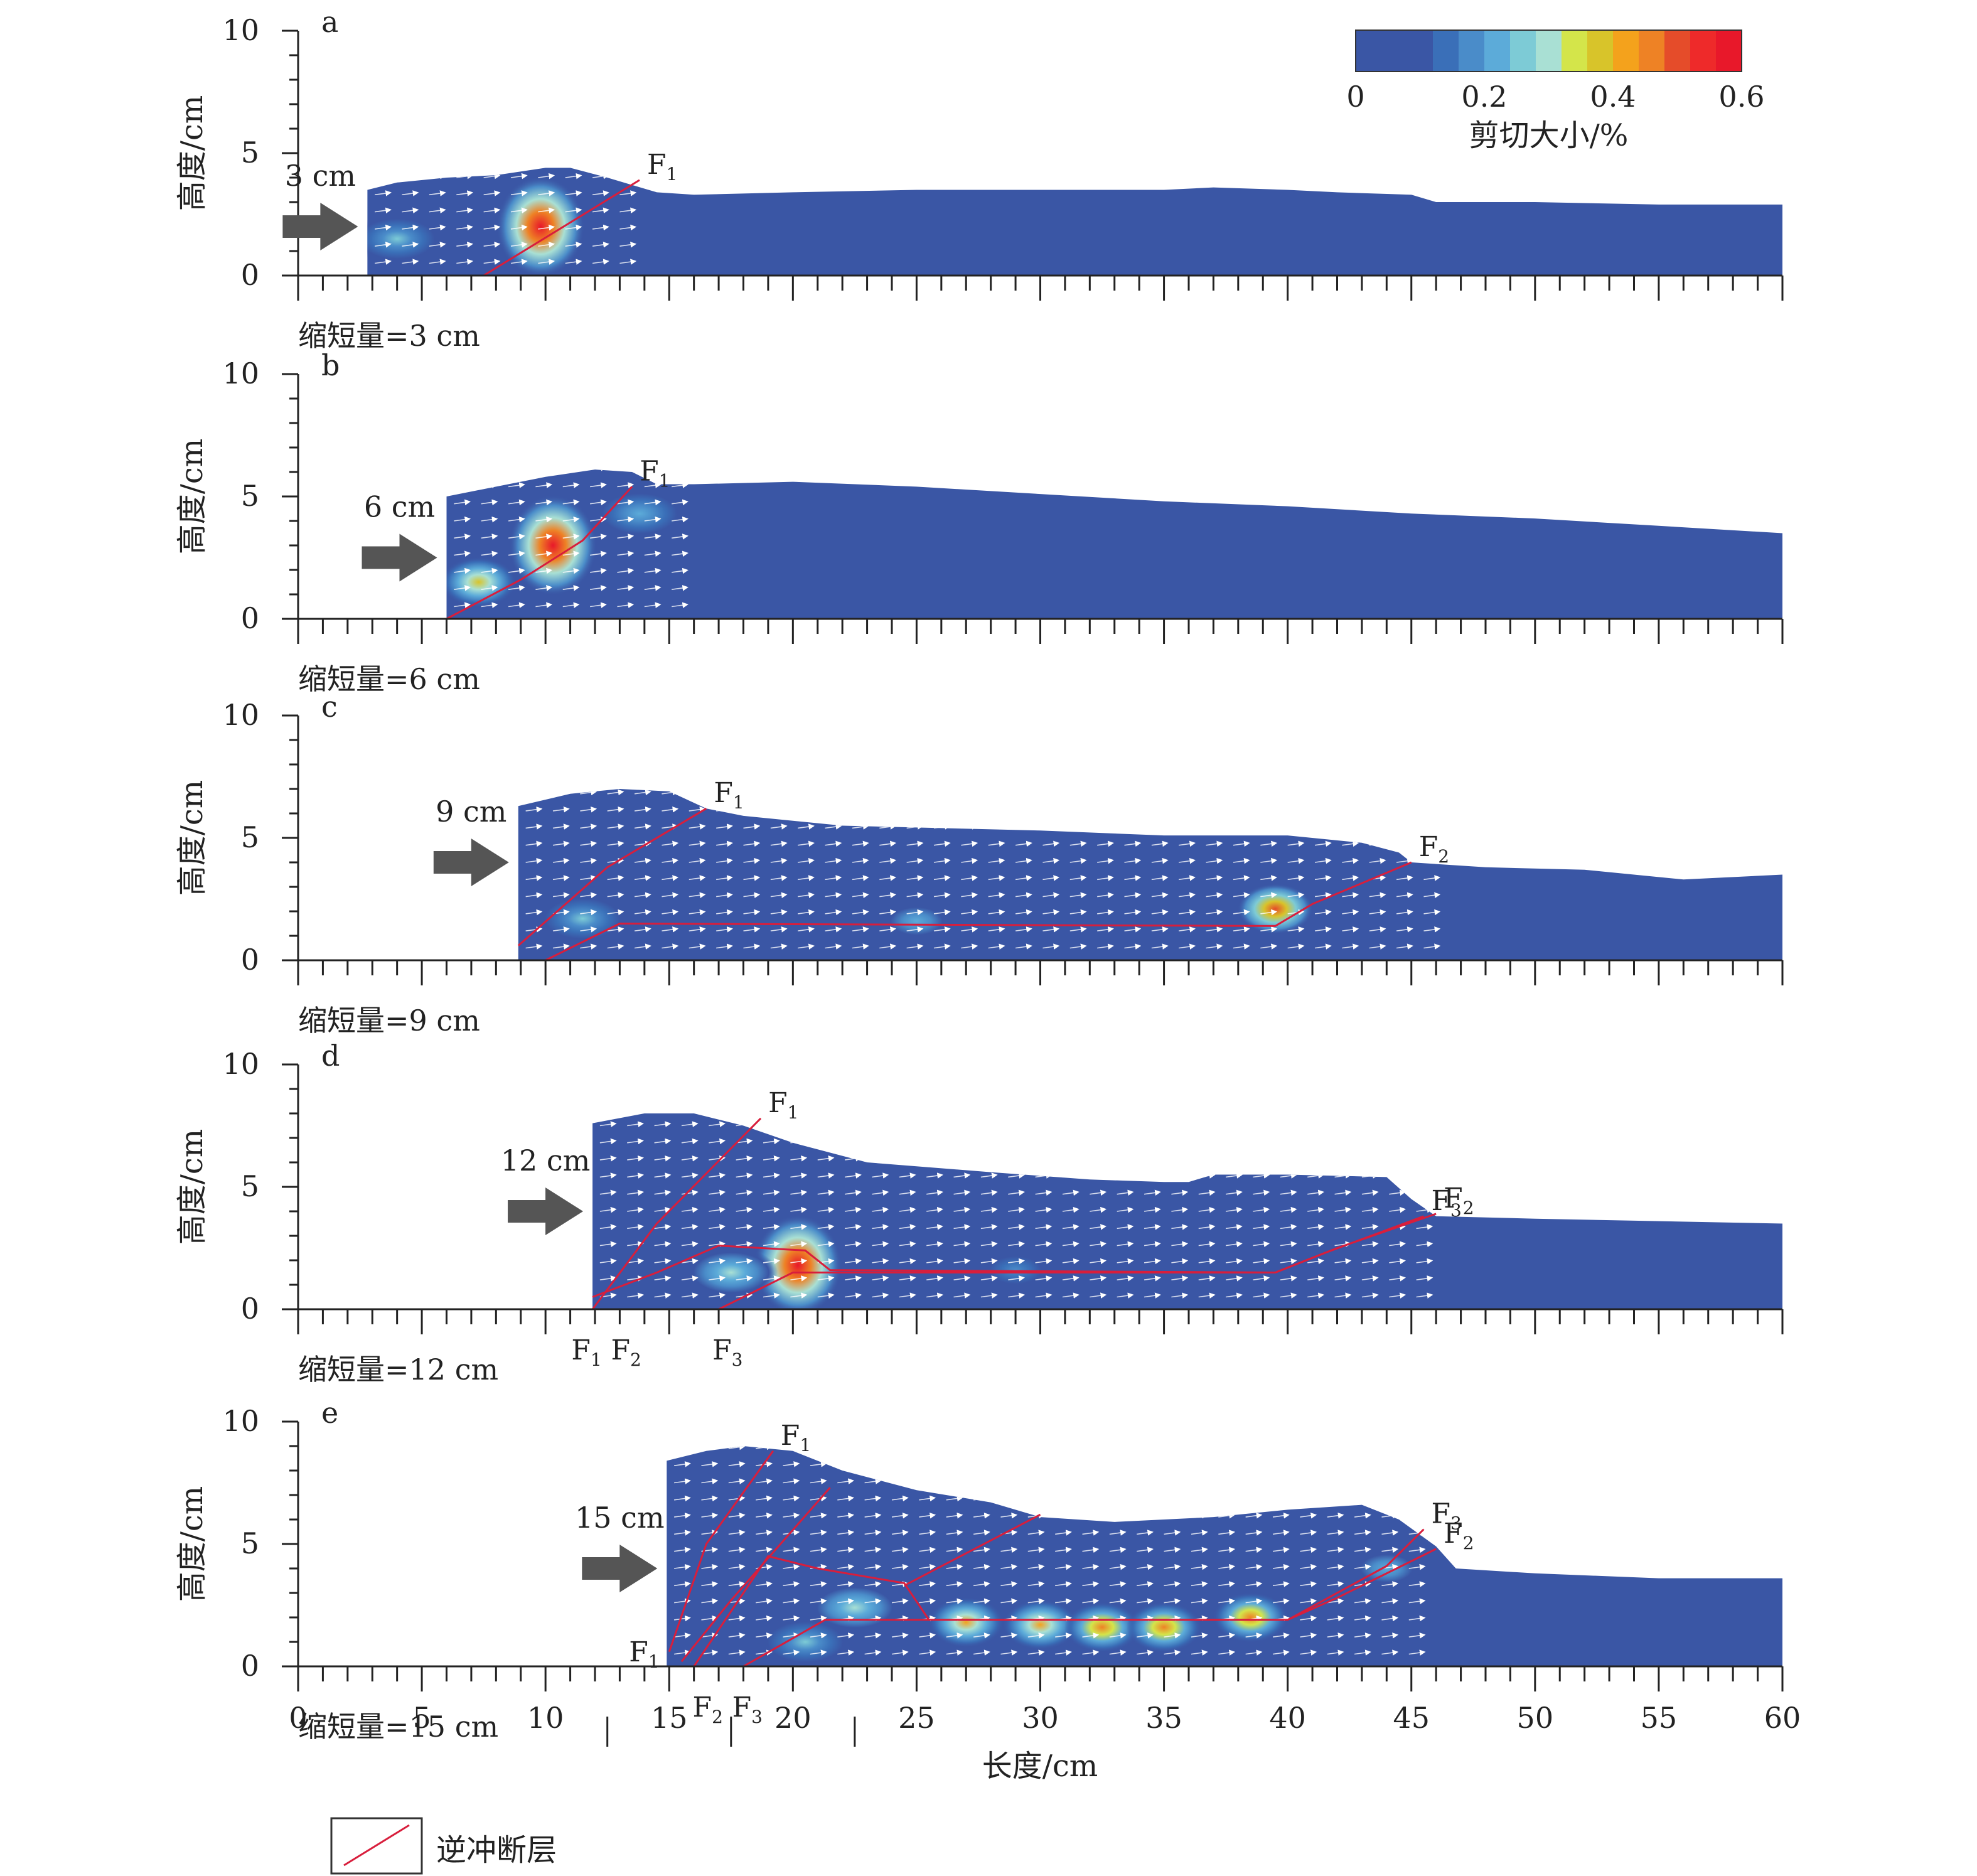 Image resolution: width=1977 pixels, height=1876 pixels. What do you see at coordinates (320, 176) in the screenshot?
I see `push-label: 3 cm` at bounding box center [320, 176].